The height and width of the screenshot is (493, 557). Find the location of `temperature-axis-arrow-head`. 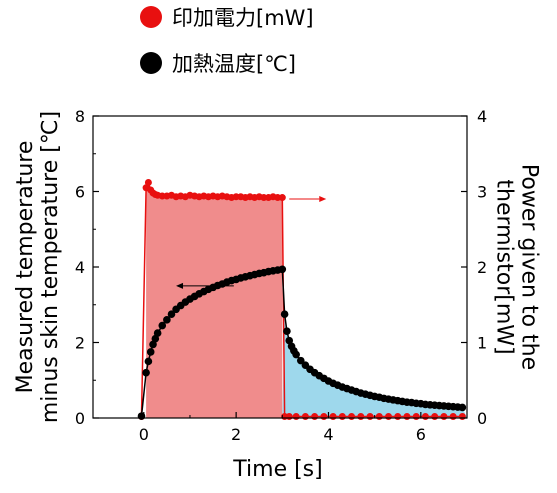

temperature-axis-arrow-head is located at coordinates (180, 285).